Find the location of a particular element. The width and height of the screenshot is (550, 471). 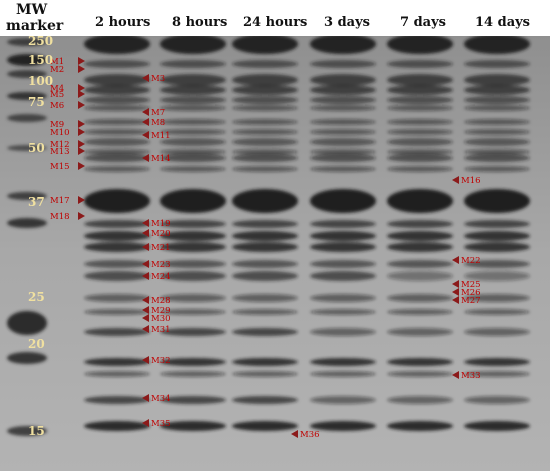

svg-text: M6 is located at coordinates (57, 106).